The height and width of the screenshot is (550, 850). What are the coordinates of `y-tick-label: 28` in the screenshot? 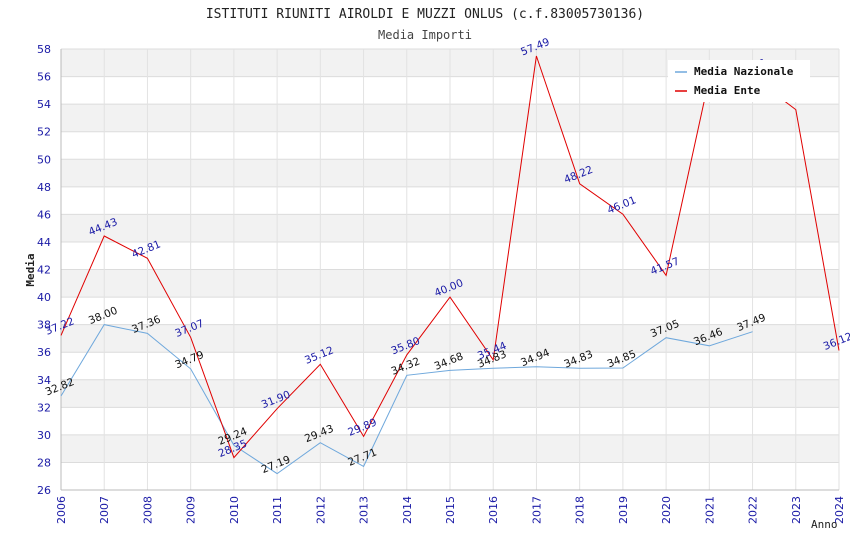 It's located at (44, 462).